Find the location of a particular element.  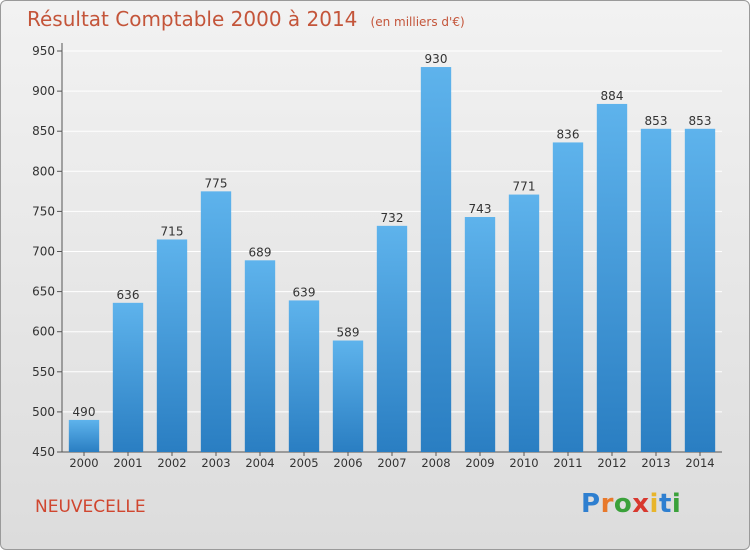

y-tick-label: 800 is located at coordinates (43, 171).